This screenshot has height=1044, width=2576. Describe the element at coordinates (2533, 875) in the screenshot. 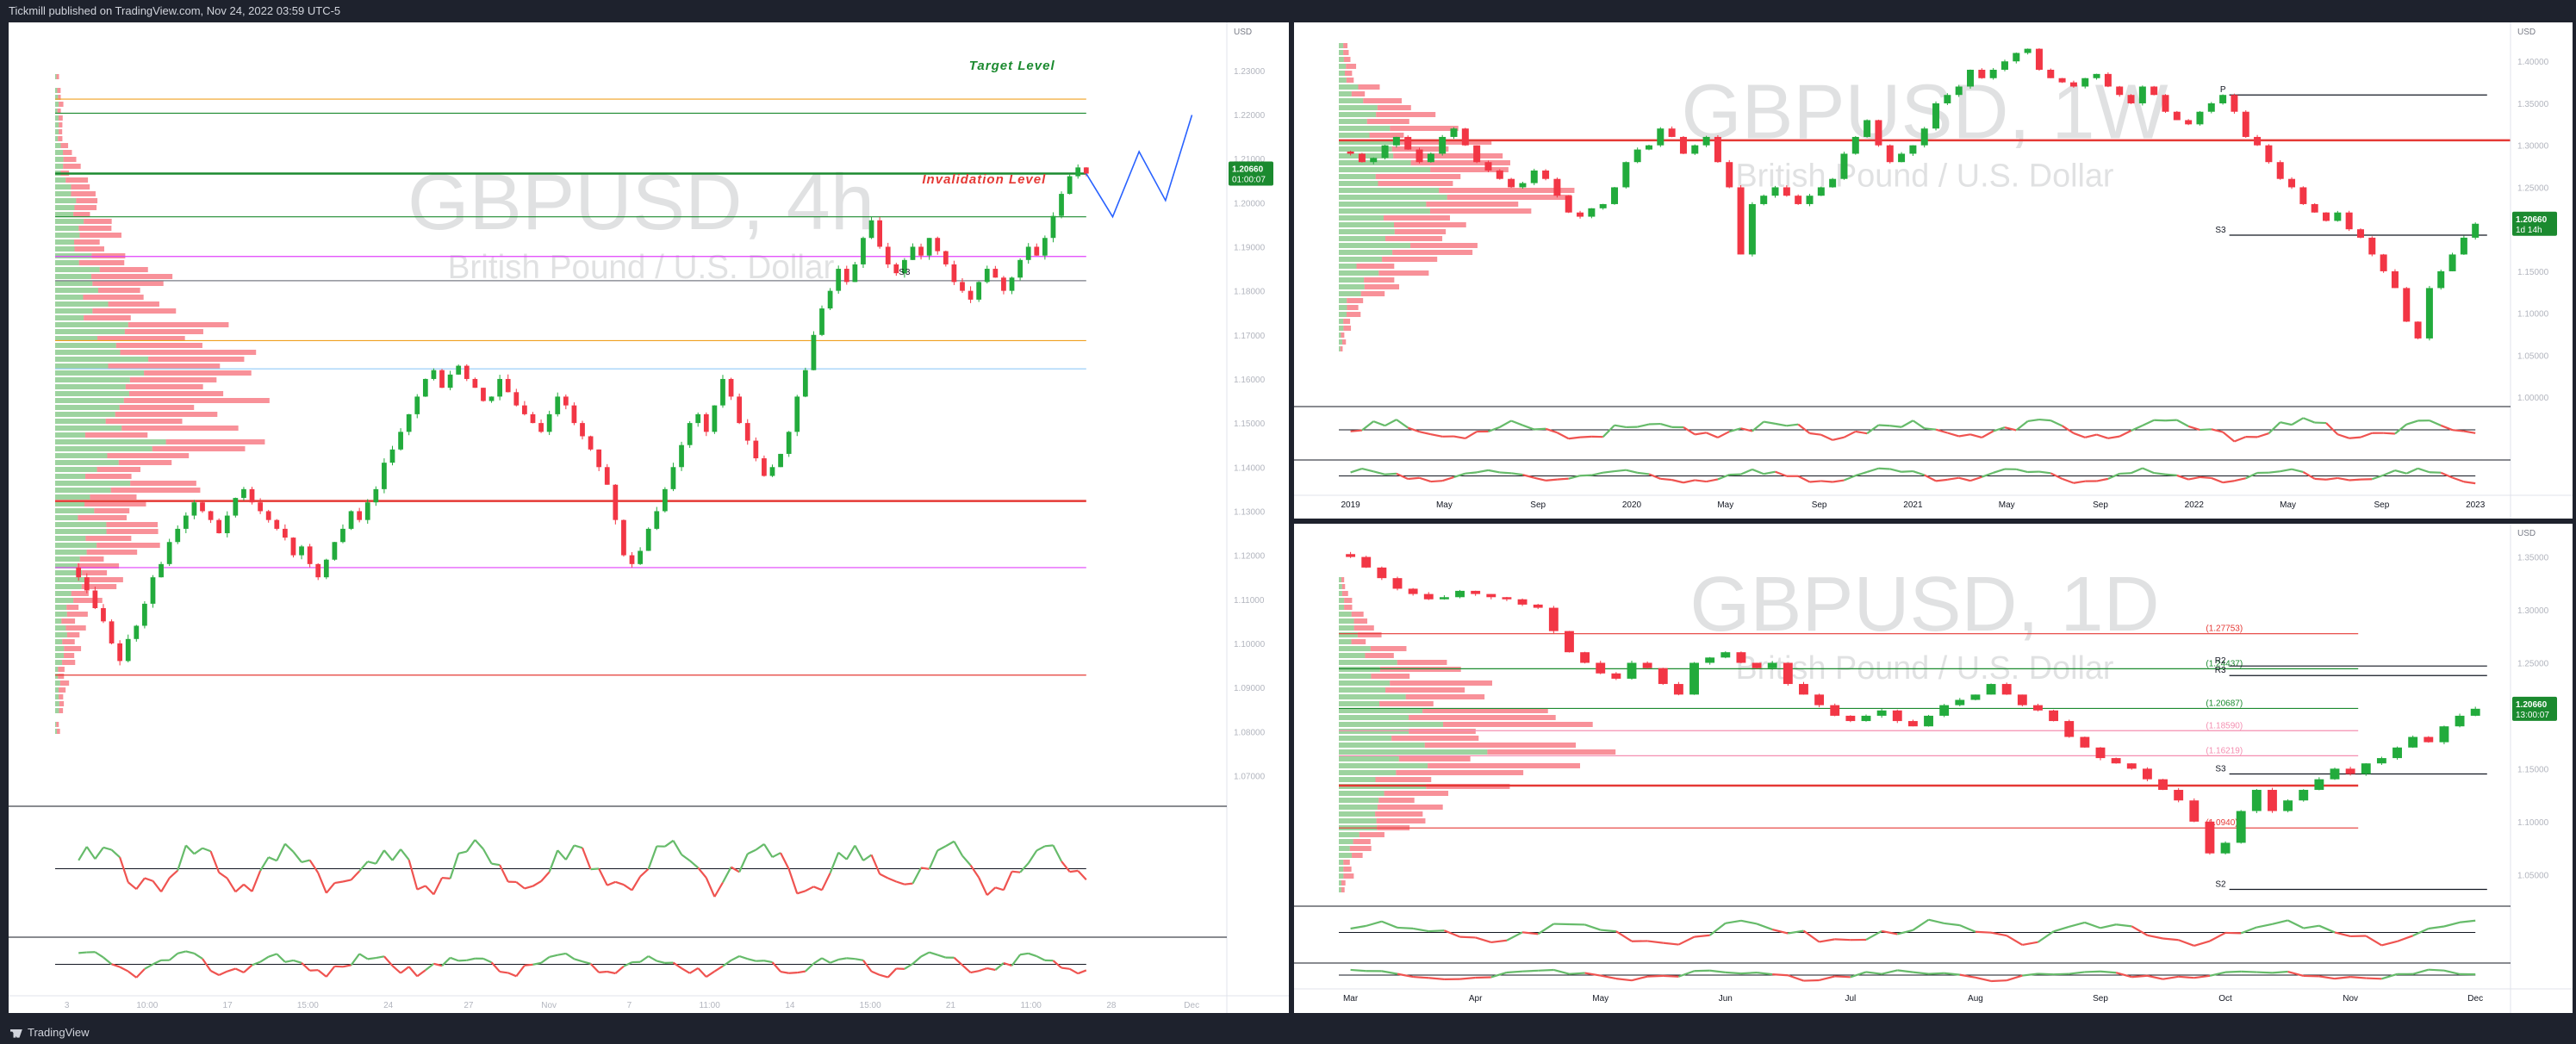

I see `price-axis-tick: 1.05000` at that location.